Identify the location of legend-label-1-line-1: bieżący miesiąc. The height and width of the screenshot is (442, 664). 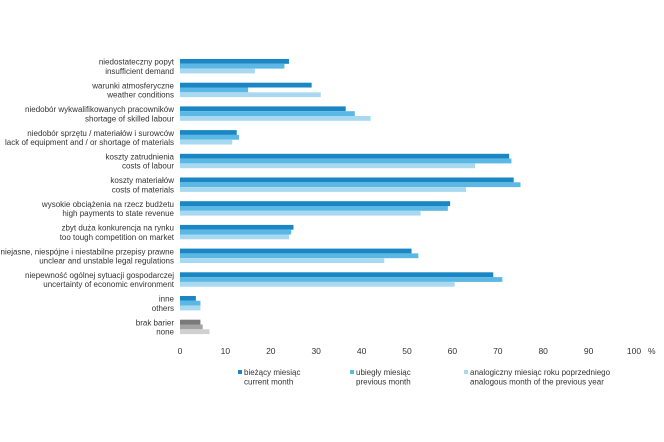
(272, 372).